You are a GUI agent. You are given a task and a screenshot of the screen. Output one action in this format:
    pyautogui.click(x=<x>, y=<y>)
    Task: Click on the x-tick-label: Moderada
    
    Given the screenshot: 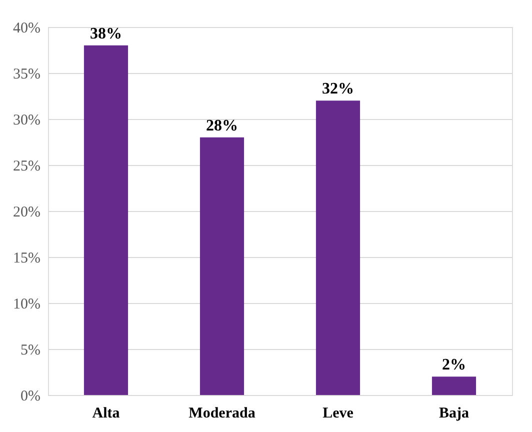 What is the action you would take?
    pyautogui.click(x=222, y=414)
    